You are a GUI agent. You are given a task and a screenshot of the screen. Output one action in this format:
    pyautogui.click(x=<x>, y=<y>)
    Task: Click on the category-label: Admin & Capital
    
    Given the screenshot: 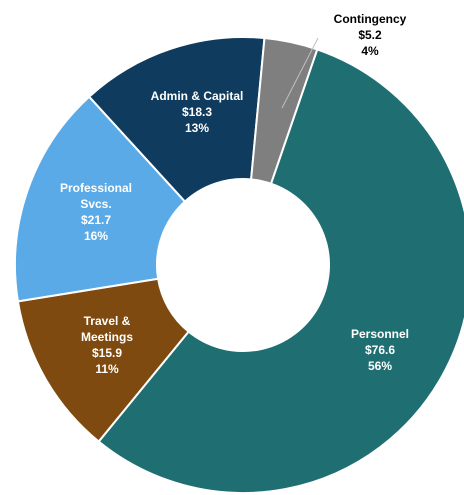 What is the action you would take?
    pyautogui.click(x=197, y=96)
    